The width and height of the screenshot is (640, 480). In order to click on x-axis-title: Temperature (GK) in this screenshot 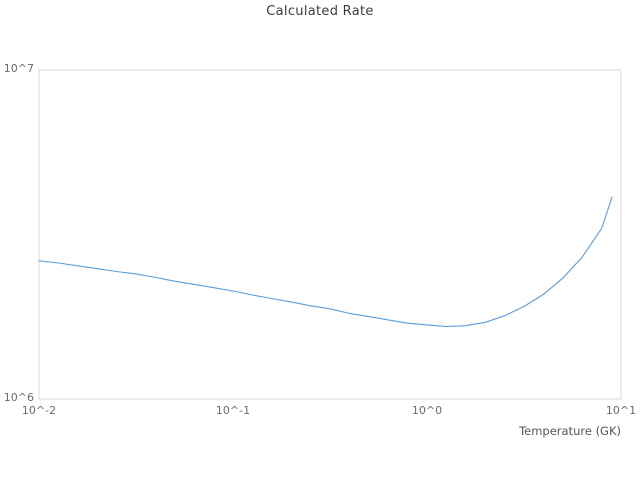, I will do `click(570, 431)`.